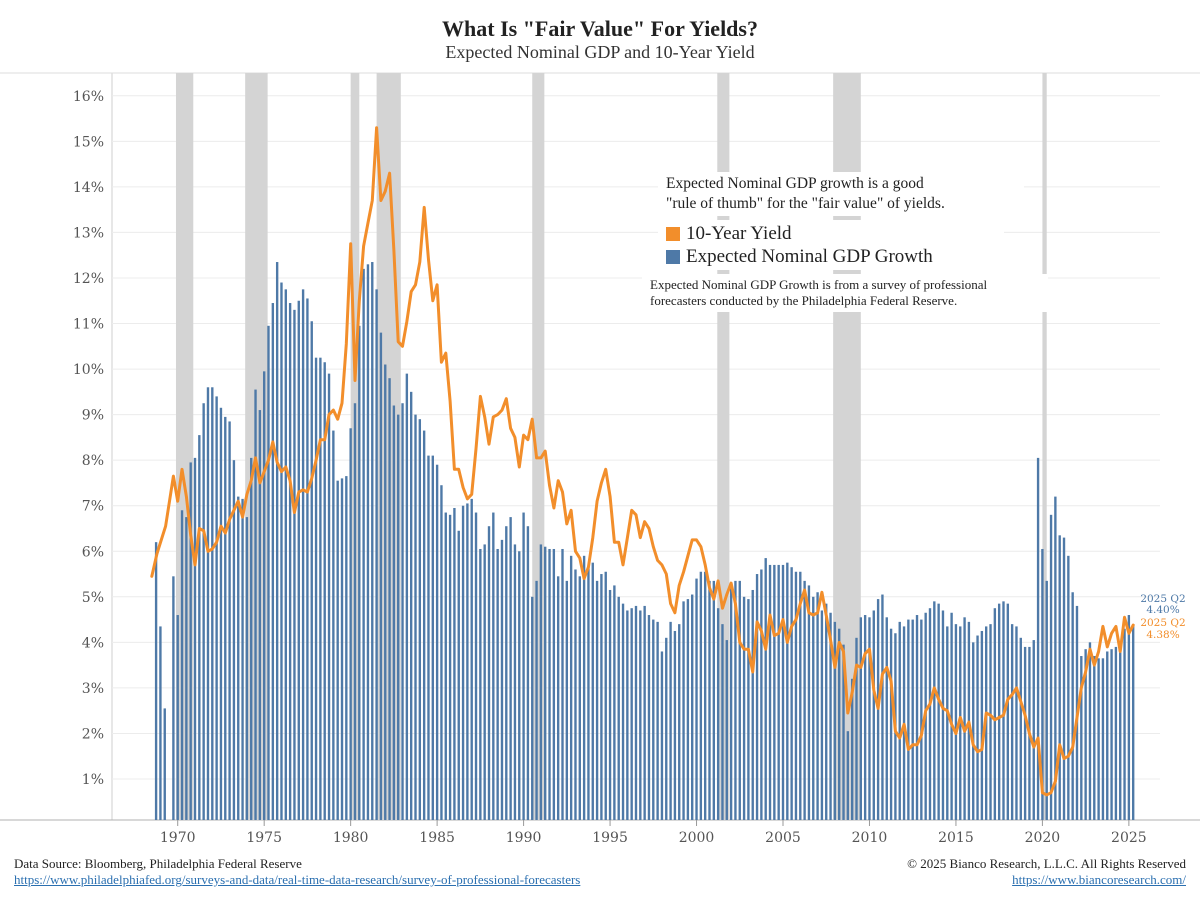 The image size is (1200, 900). Describe the element at coordinates (600, 52) in the screenshot. I see `chart-subtitle: Expected Nominal GDP and 10-Year Yield` at that location.